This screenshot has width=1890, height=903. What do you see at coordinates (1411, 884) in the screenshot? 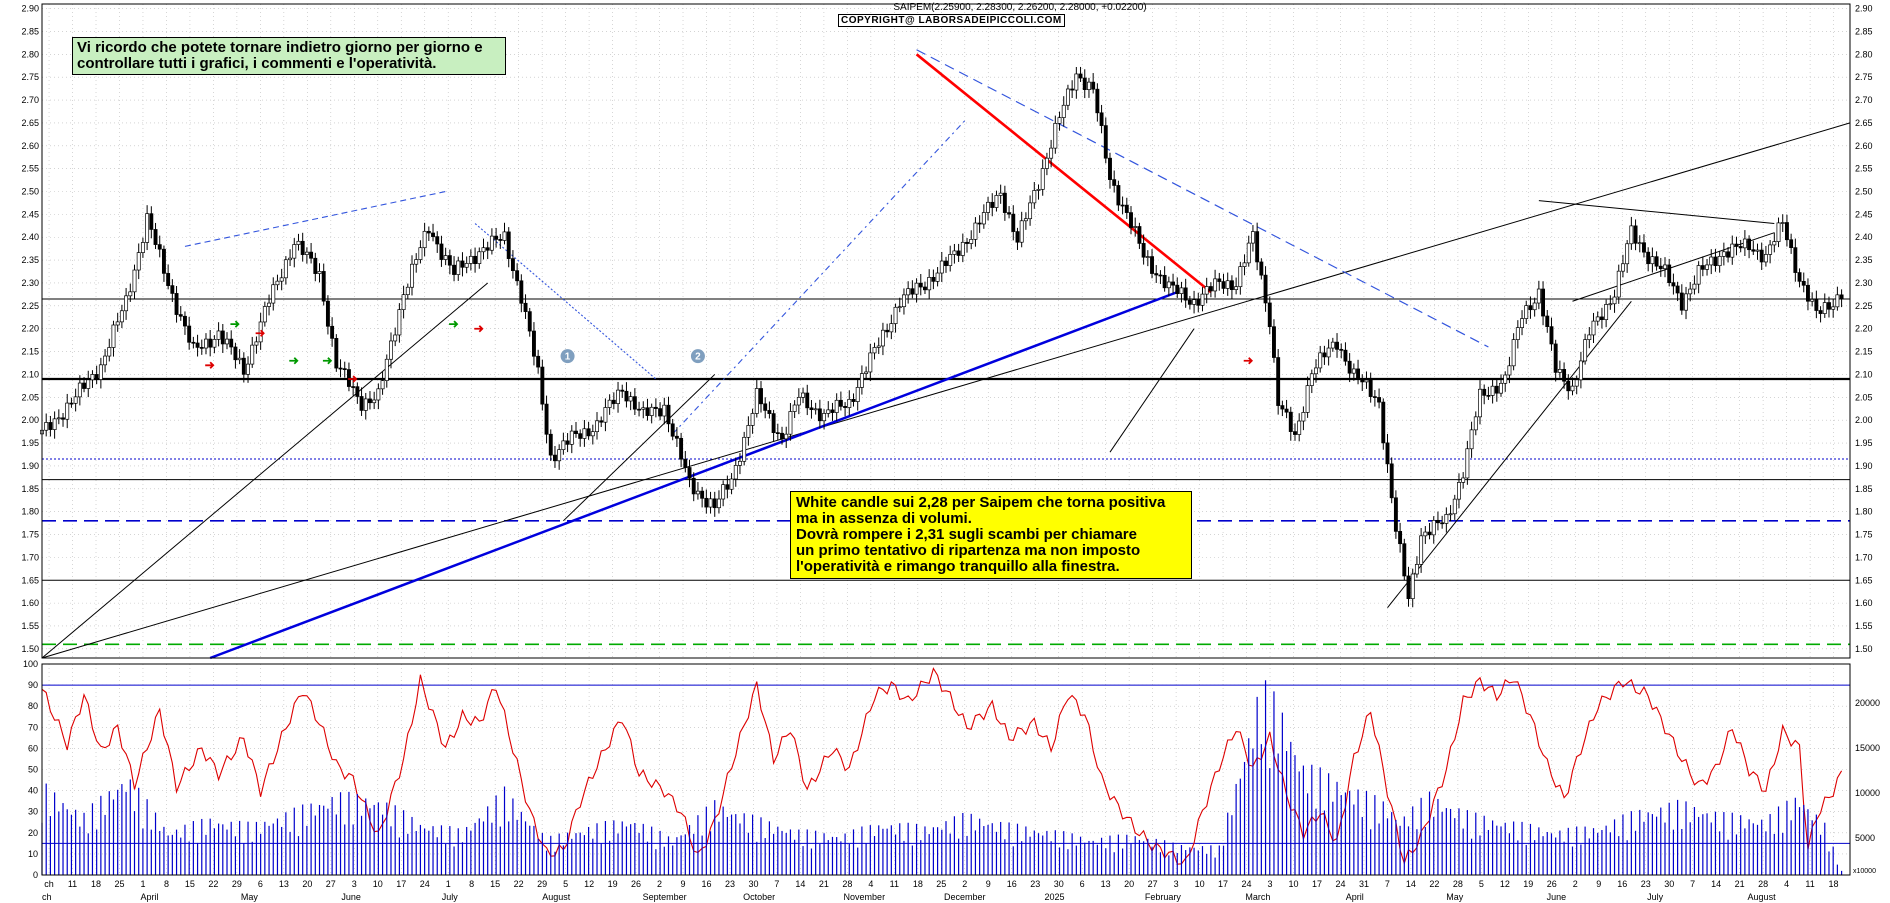
I see `x-tick-label: 14` at bounding box center [1411, 884].